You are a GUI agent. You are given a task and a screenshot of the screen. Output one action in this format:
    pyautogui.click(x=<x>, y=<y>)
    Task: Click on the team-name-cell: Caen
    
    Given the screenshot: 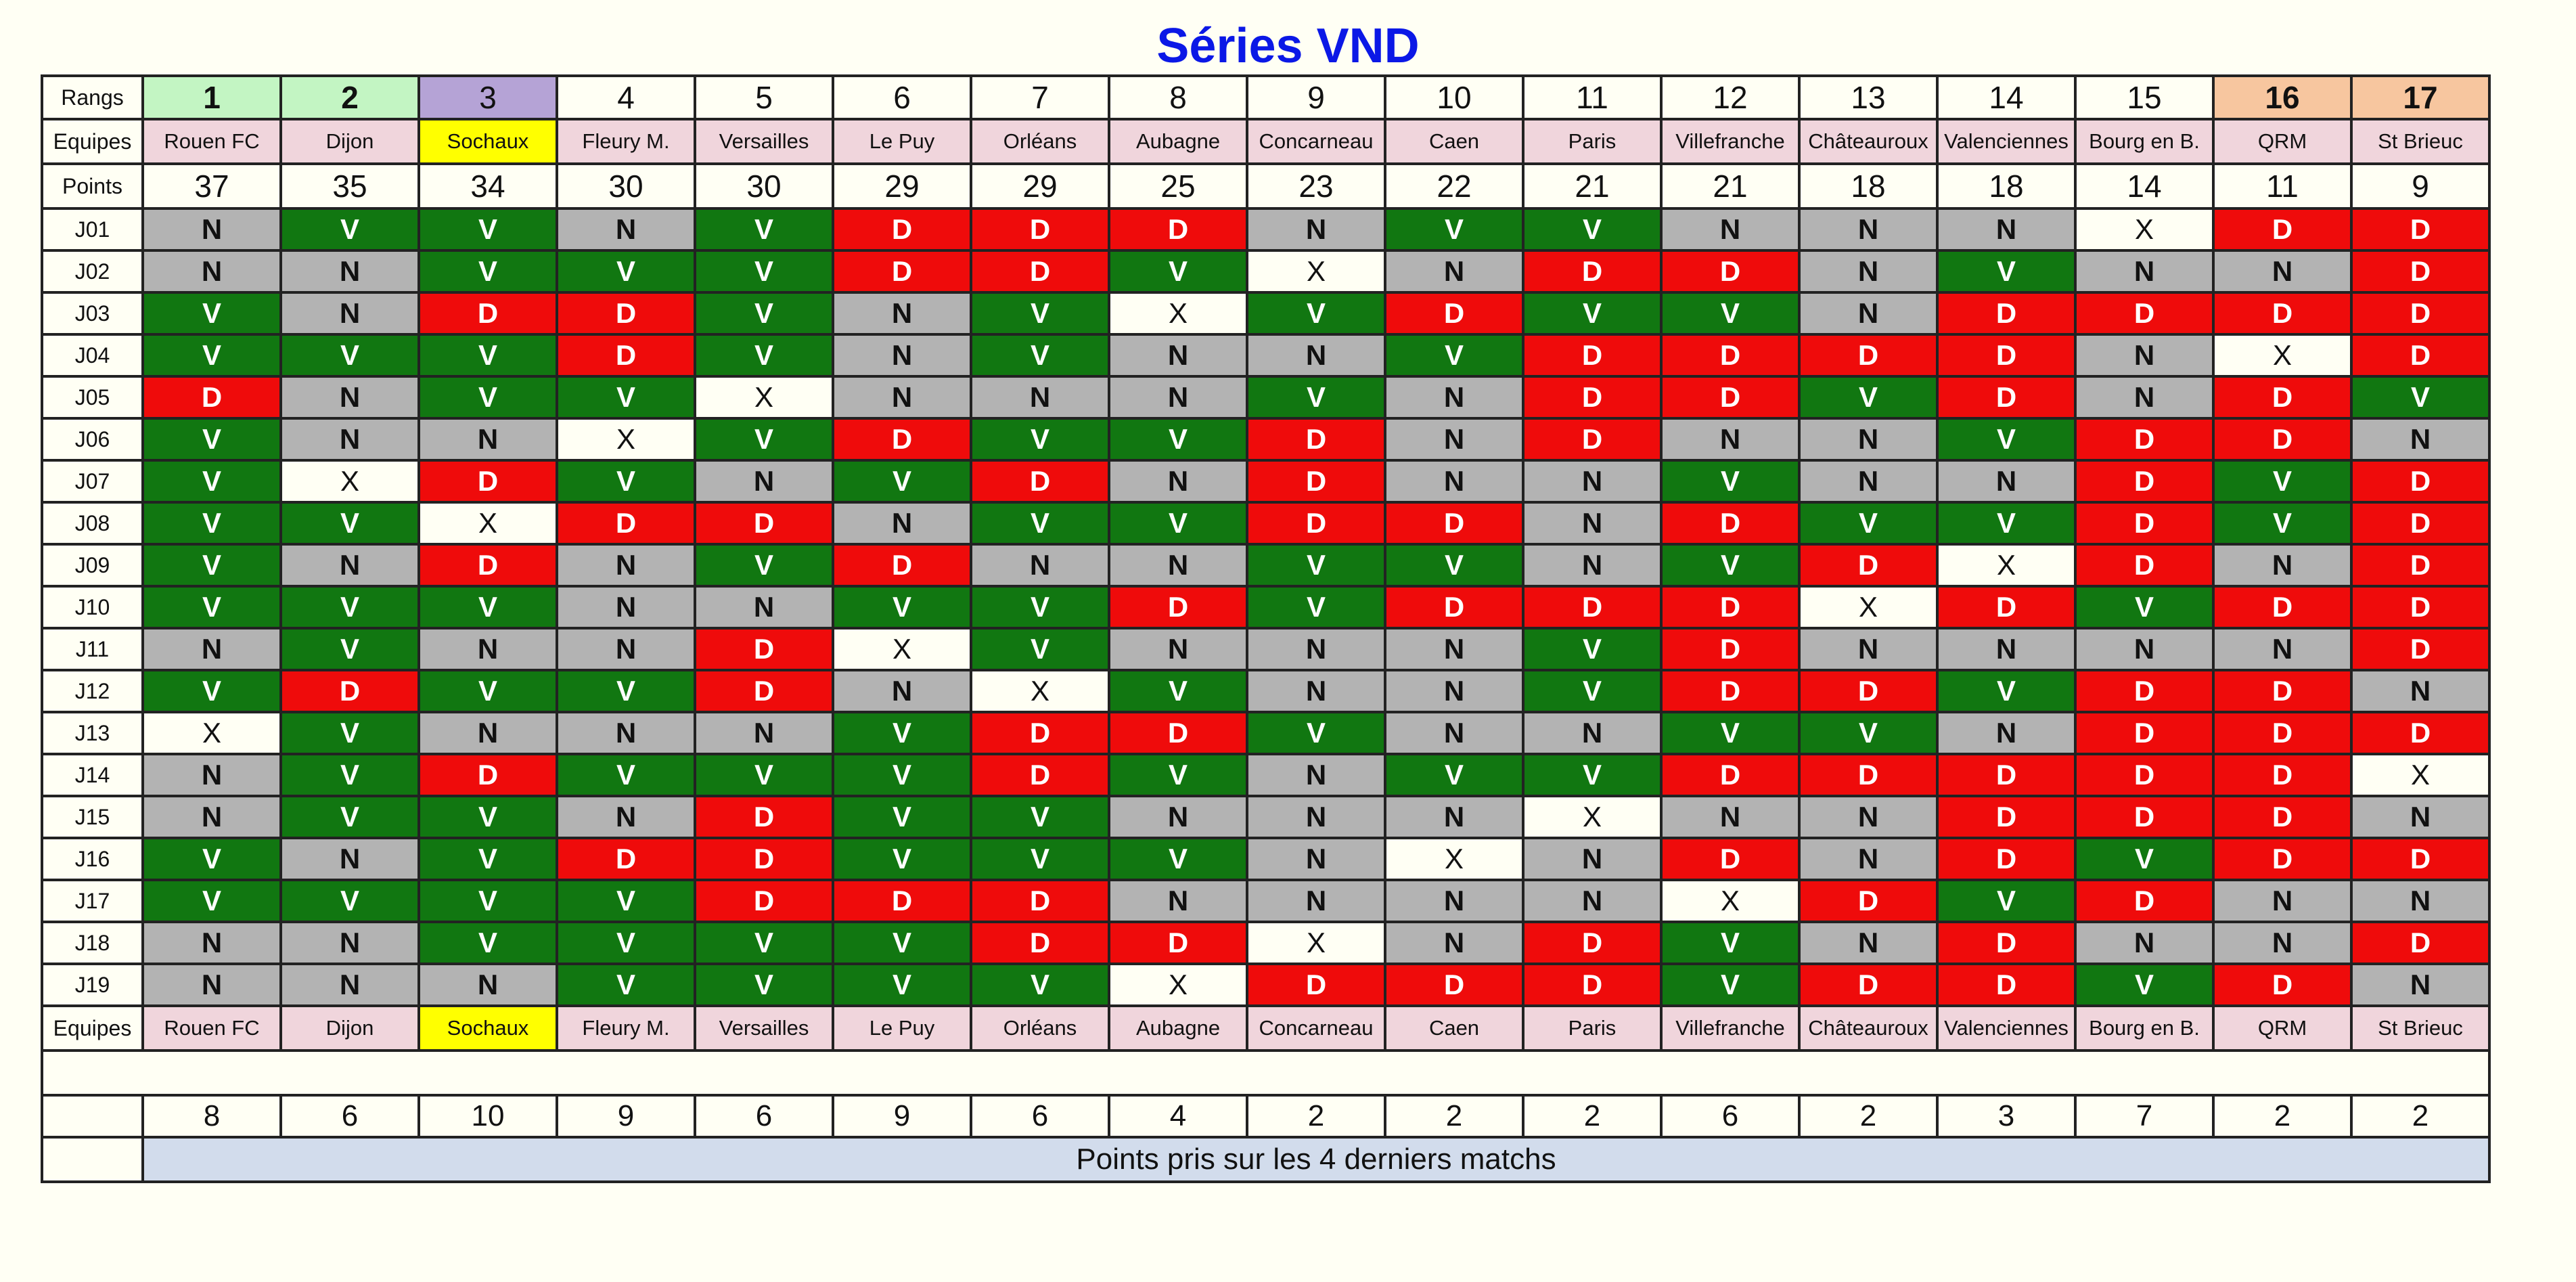 What is the action you would take?
    pyautogui.click(x=1454, y=142)
    